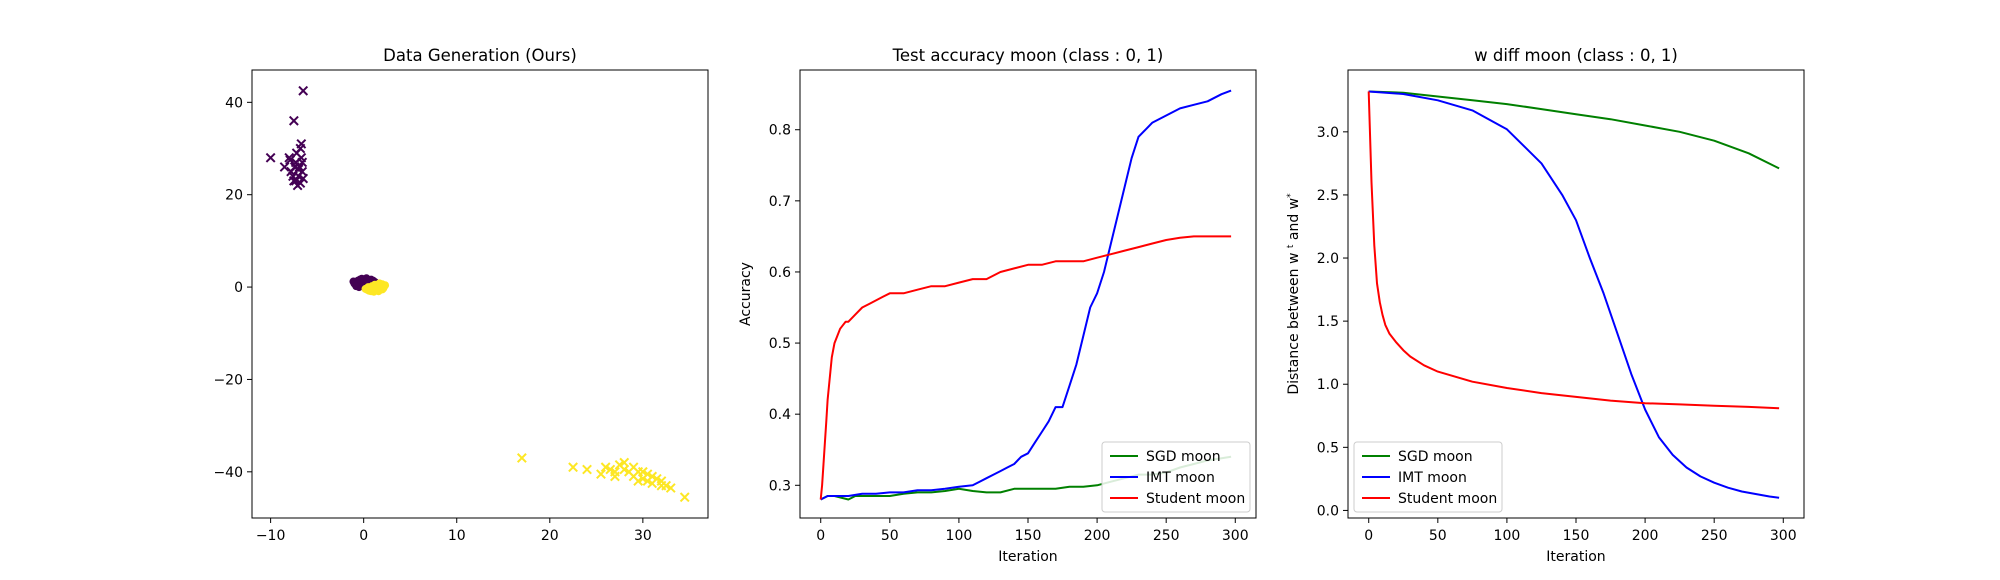  I want to click on data-layer, so click(1573, 294).